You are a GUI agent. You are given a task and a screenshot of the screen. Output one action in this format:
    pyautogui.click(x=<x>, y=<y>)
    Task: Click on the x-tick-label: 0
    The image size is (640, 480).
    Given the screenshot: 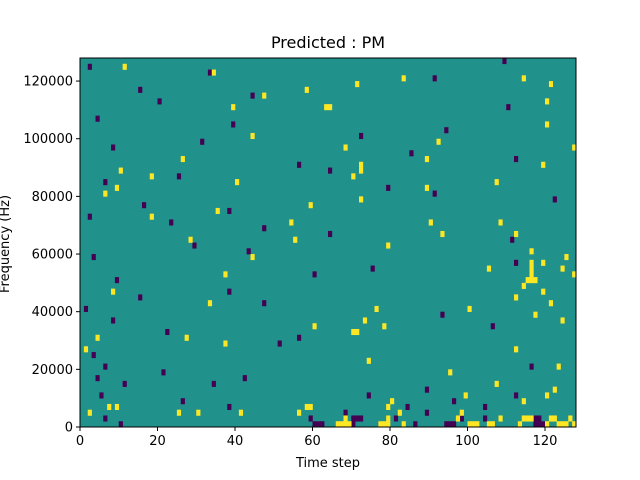 What is the action you would take?
    pyautogui.click(x=80, y=441)
    